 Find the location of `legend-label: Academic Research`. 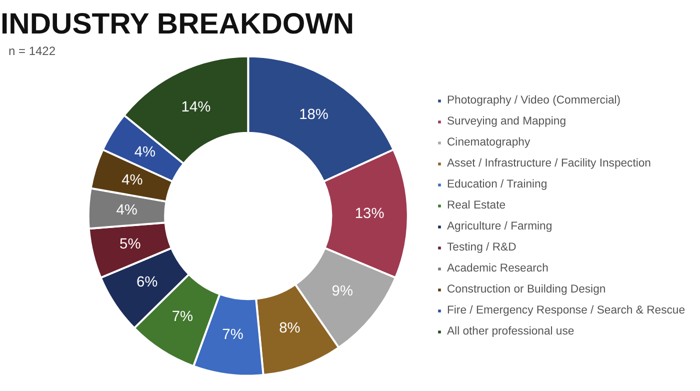

legend-label: Academic Research is located at coordinates (497, 268).